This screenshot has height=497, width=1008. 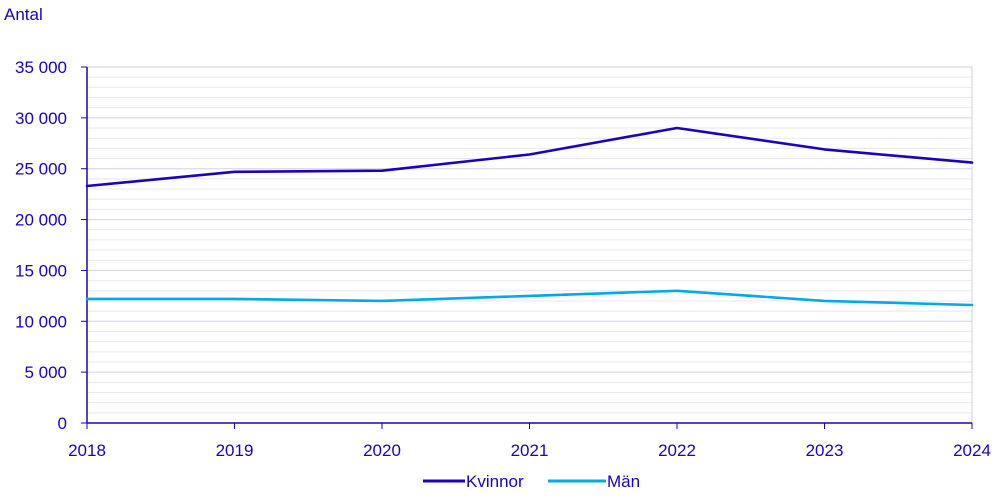 What do you see at coordinates (531, 481) in the screenshot?
I see `legend: Kvinnor Män` at bounding box center [531, 481].